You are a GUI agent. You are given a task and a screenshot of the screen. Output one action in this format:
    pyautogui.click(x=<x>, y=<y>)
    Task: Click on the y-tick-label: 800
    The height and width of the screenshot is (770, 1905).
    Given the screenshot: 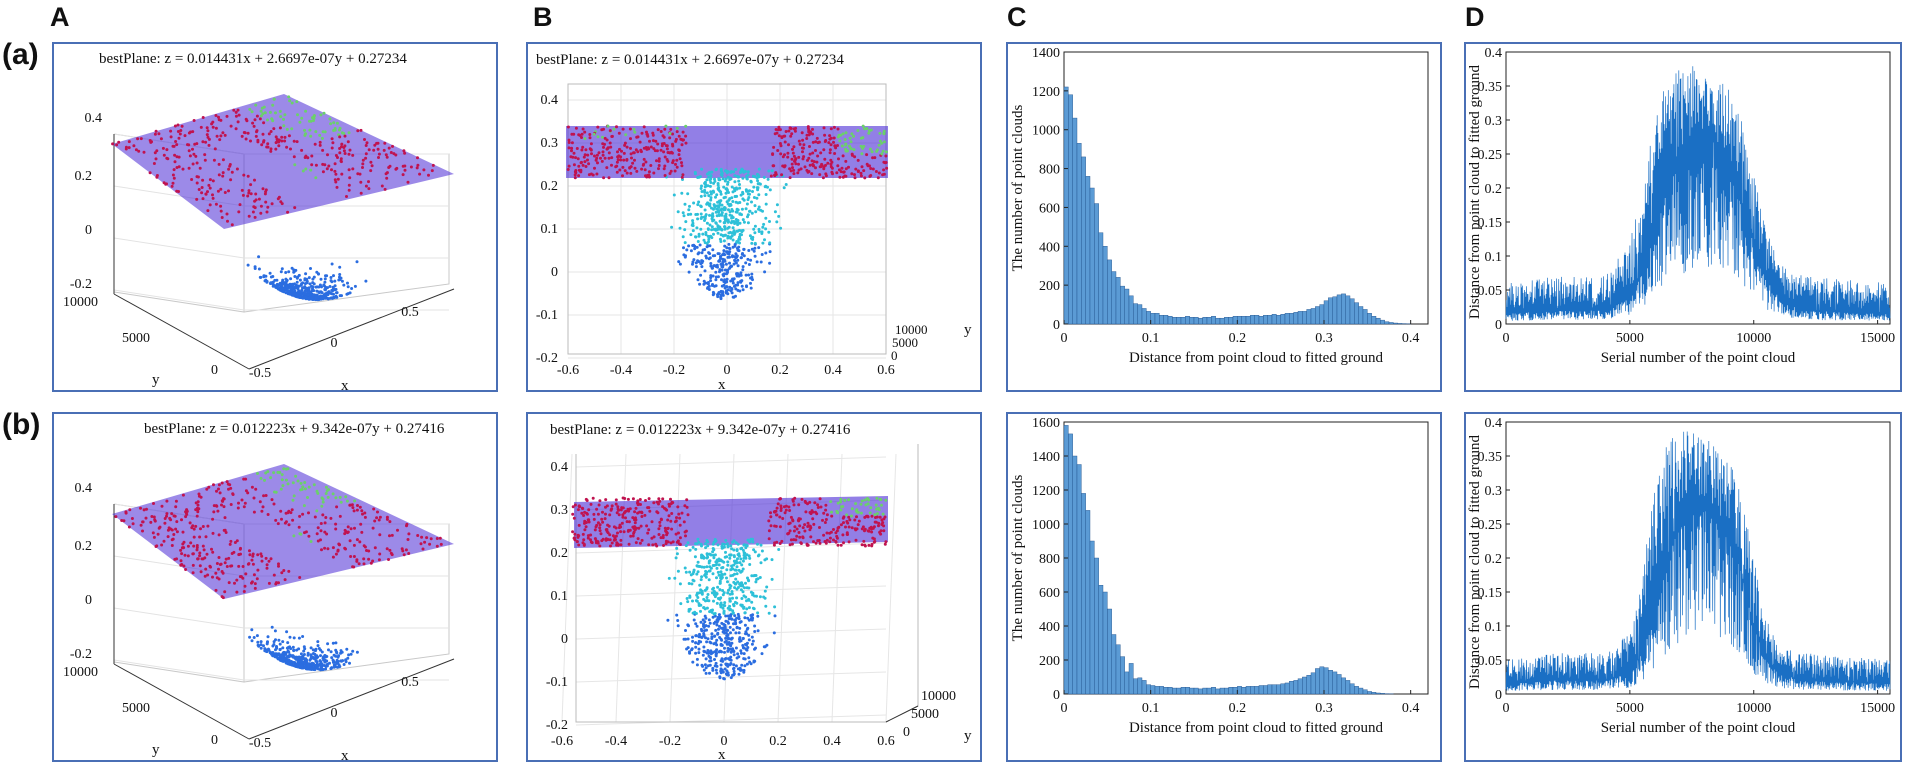 What is the action you would take?
    pyautogui.click(x=1049, y=559)
    